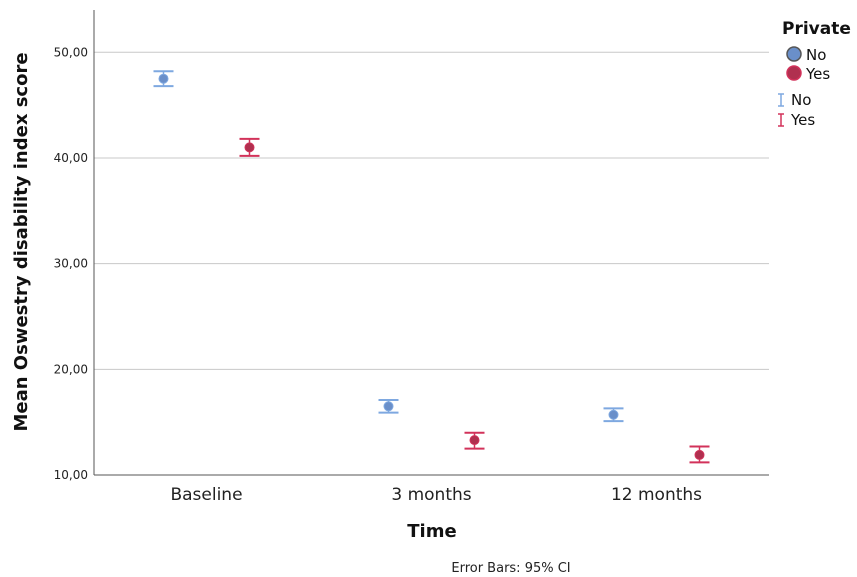 This screenshot has width=857, height=577. What do you see at coordinates (431, 531) in the screenshot?
I see `x-axis-title: Time` at bounding box center [431, 531].